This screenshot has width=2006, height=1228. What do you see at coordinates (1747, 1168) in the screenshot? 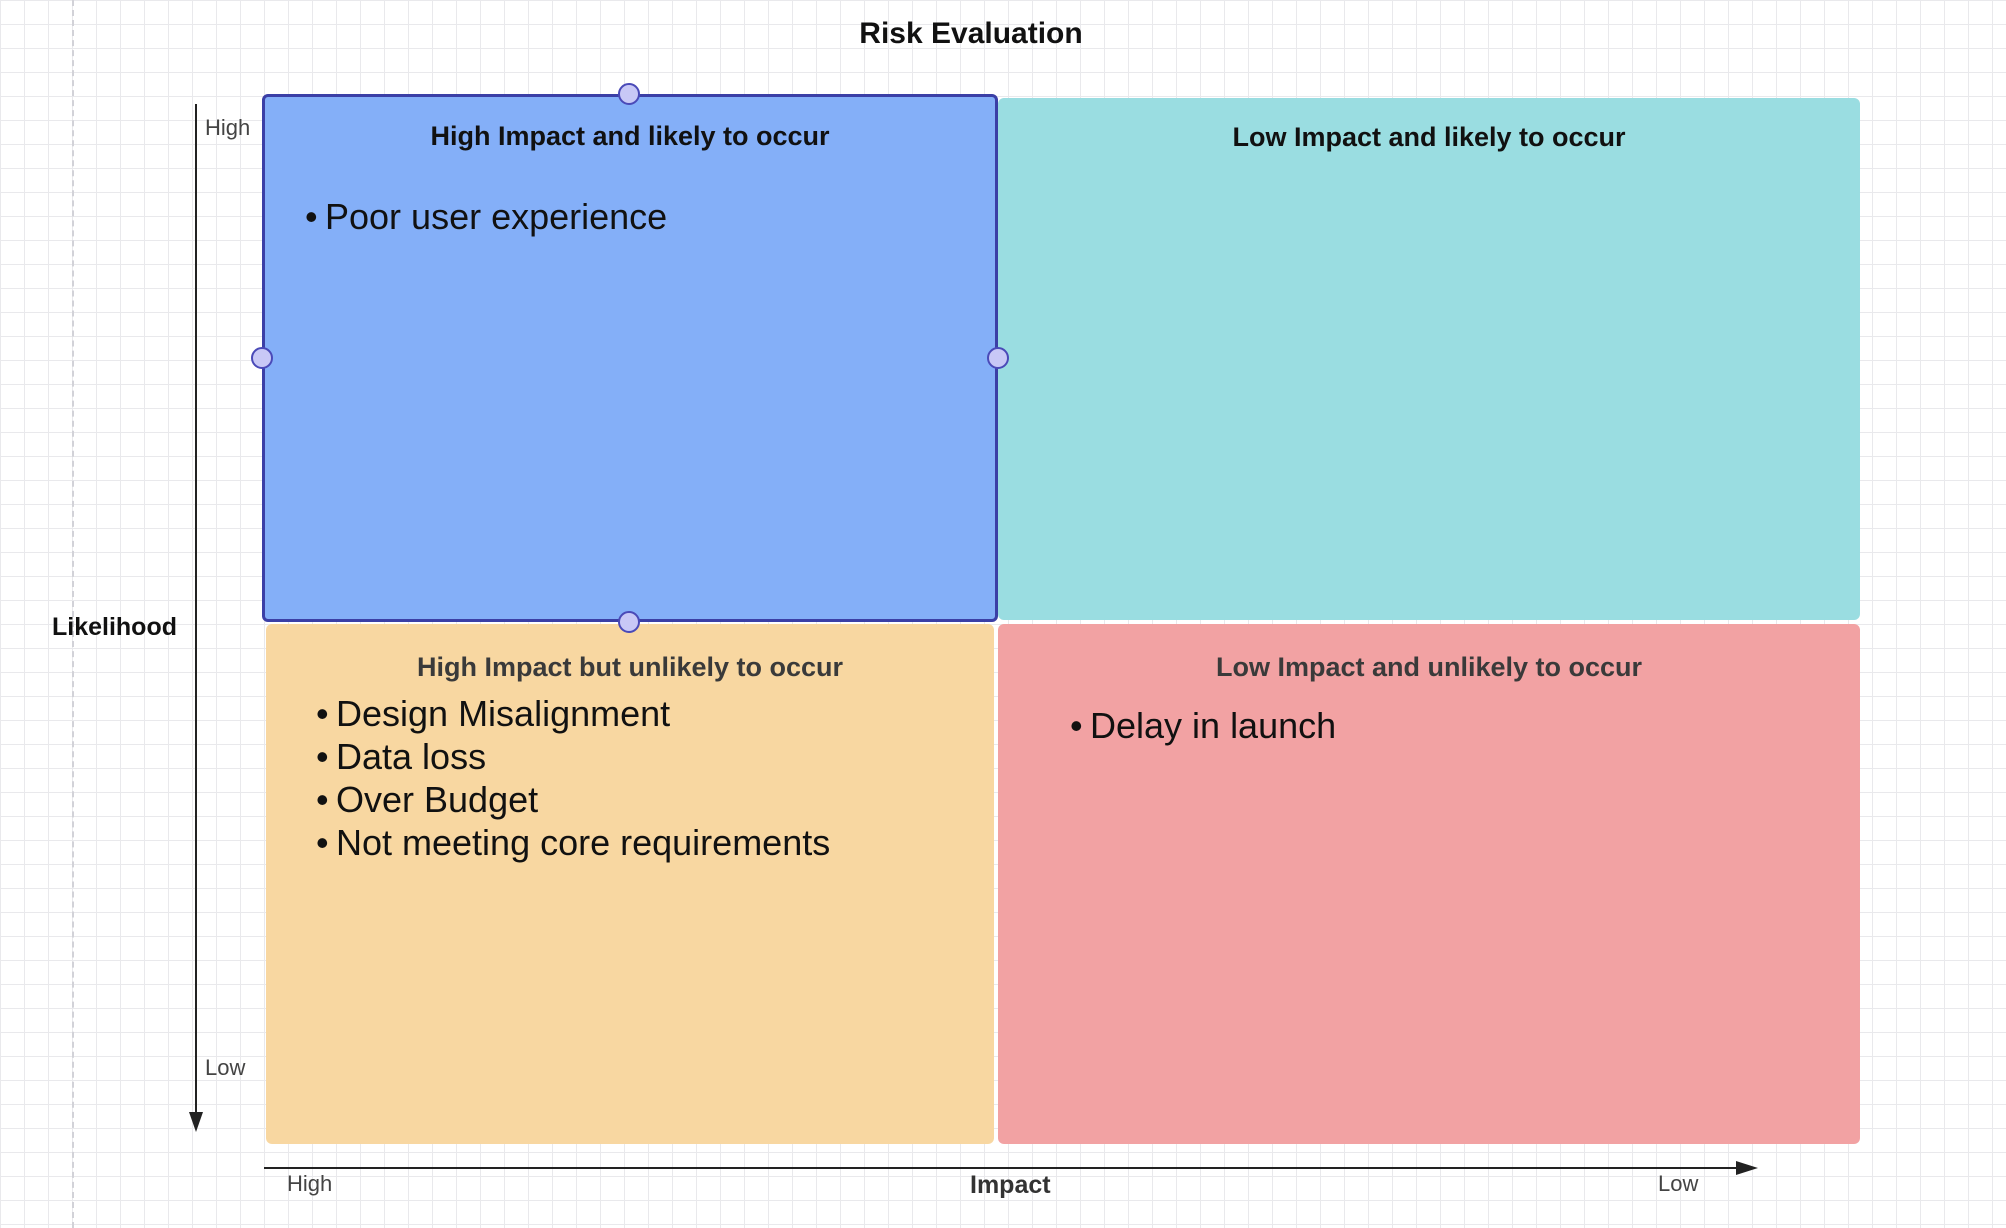
I see `x-axis-arrowhead` at bounding box center [1747, 1168].